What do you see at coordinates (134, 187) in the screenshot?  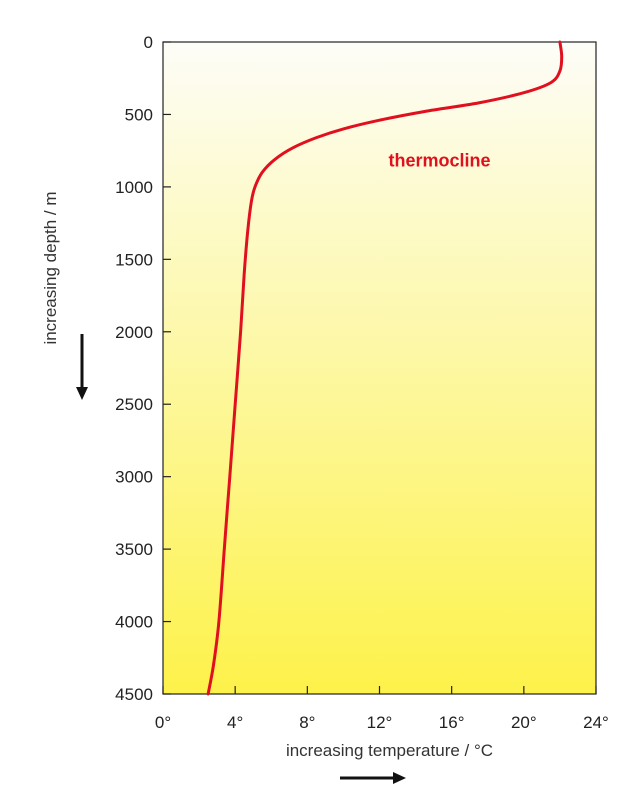 I see `y-tick-label: 1000` at bounding box center [134, 187].